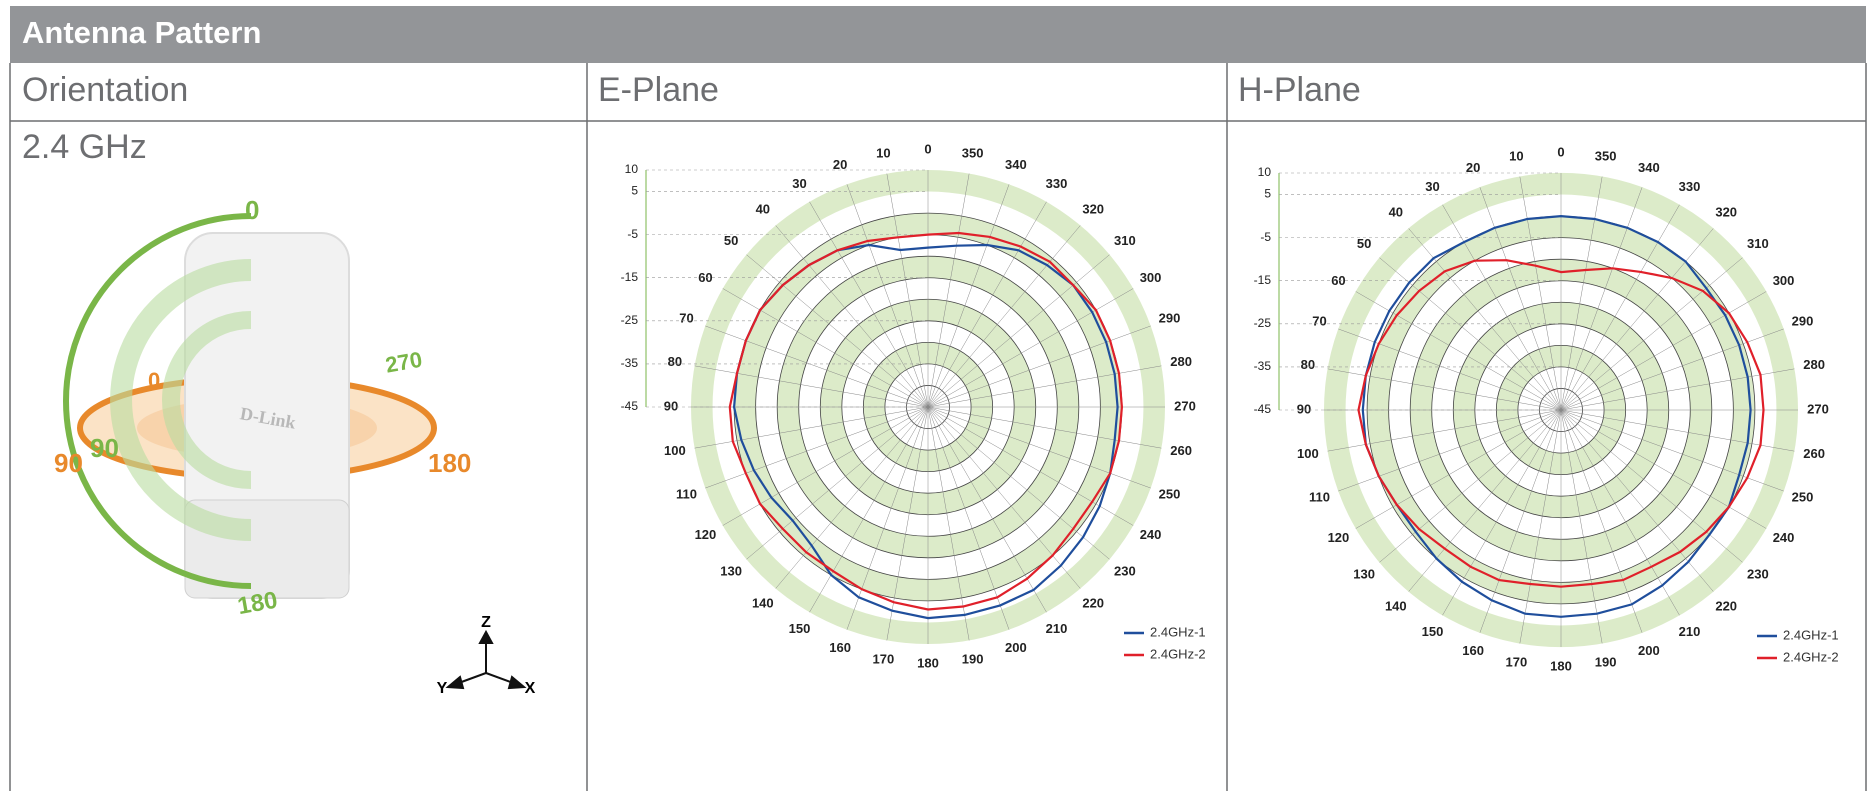 The height and width of the screenshot is (796, 1876). Describe the element at coordinates (1170, 318) in the screenshot. I see `angle-label: 290` at that location.